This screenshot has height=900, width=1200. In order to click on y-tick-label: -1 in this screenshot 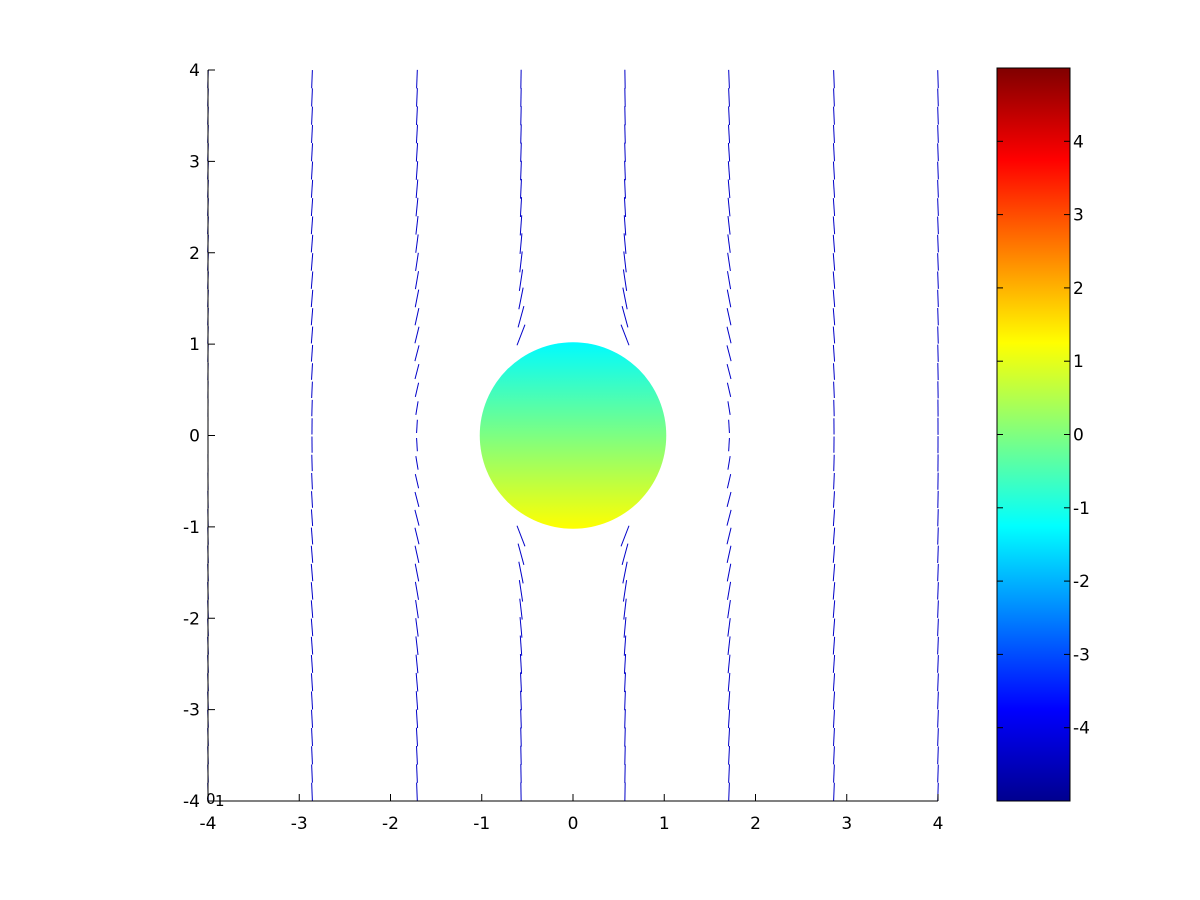, I will do `click(191, 528)`.